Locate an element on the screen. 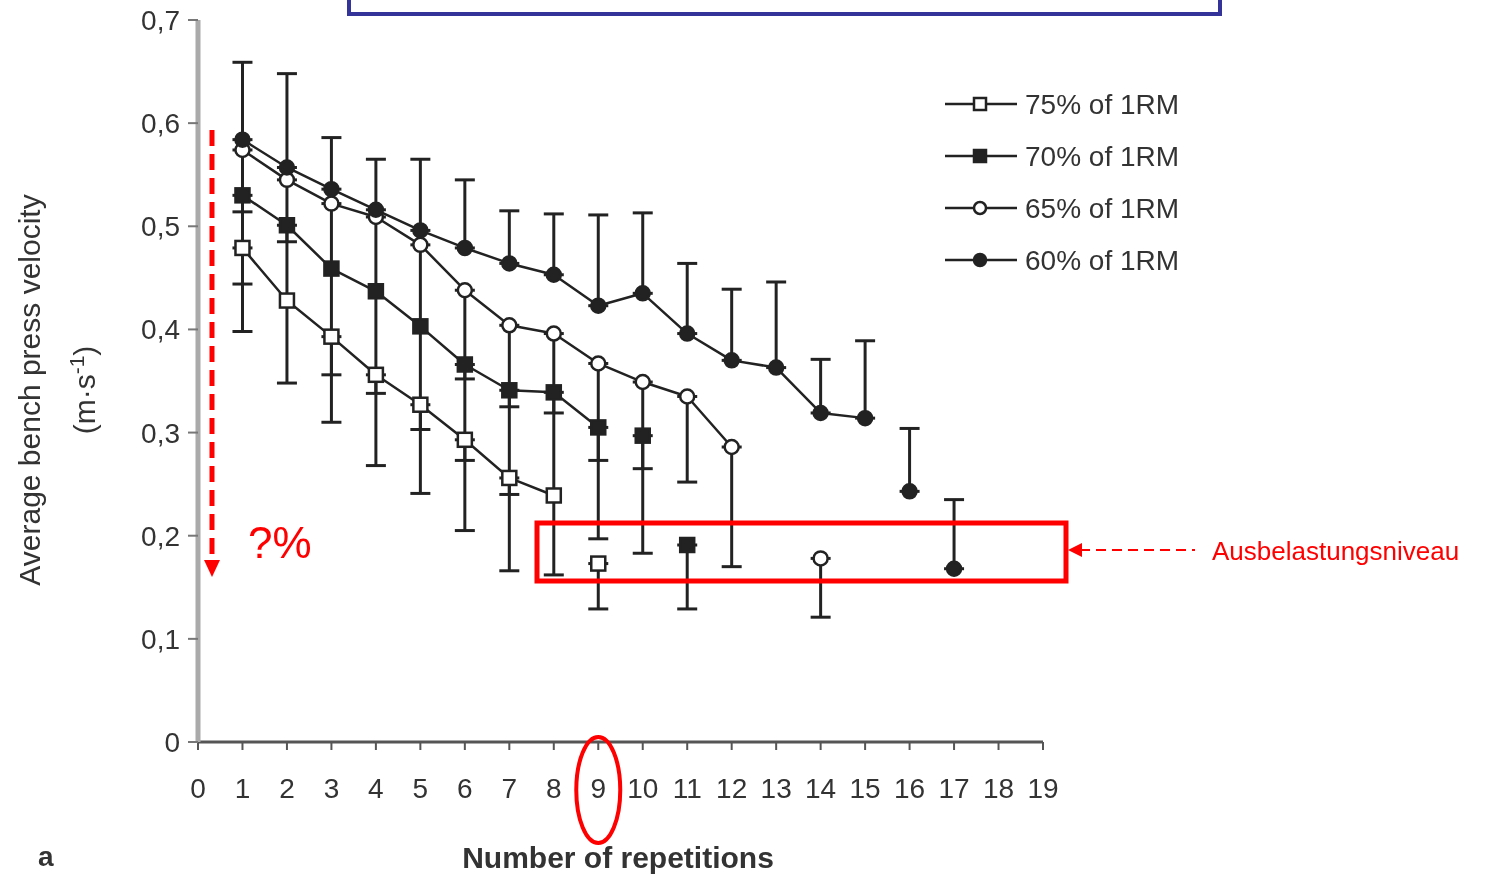 The height and width of the screenshot is (876, 1507). x-tick-label: 13 is located at coordinates (776, 788).